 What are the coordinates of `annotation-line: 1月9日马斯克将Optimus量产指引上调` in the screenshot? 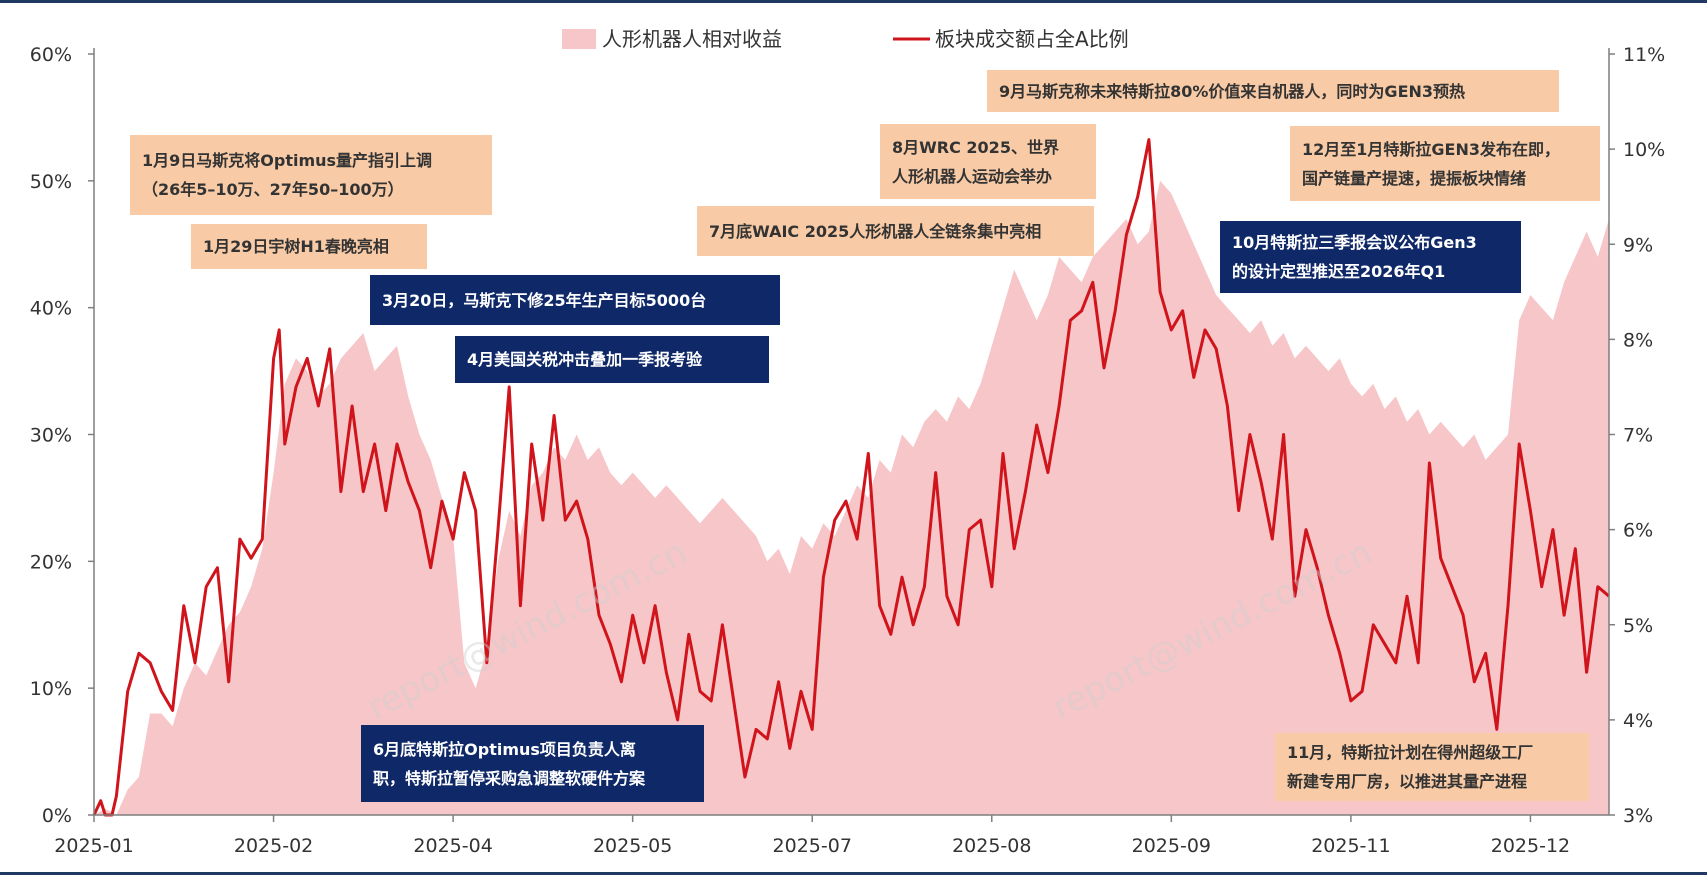 It's located at (287, 160).